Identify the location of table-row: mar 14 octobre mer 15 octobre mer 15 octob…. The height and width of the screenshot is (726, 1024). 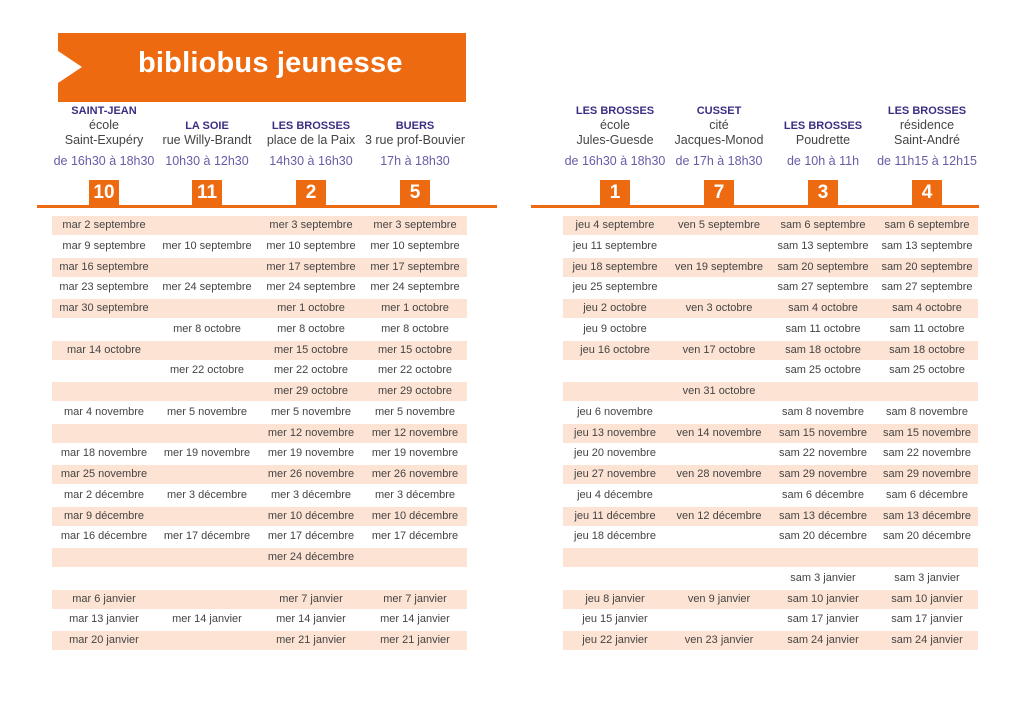
(259, 350).